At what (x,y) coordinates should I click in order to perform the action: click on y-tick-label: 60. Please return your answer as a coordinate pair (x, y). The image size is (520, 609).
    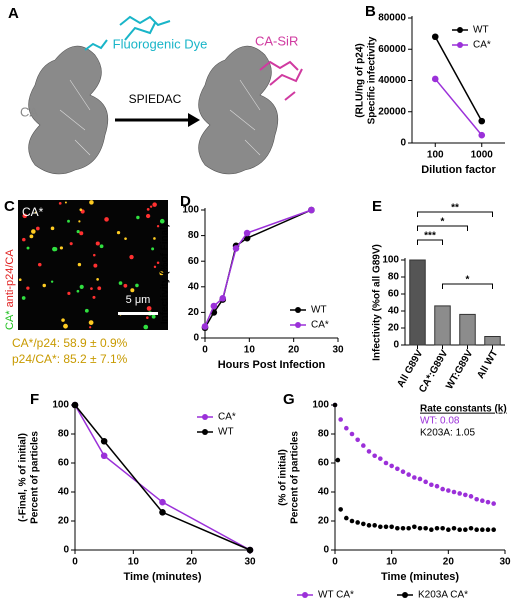
    Looking at the image, I should click on (324, 463).